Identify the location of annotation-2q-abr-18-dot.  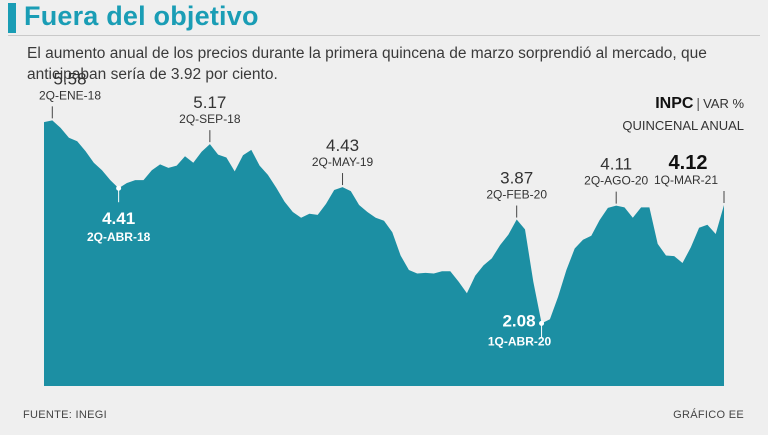
(119, 188).